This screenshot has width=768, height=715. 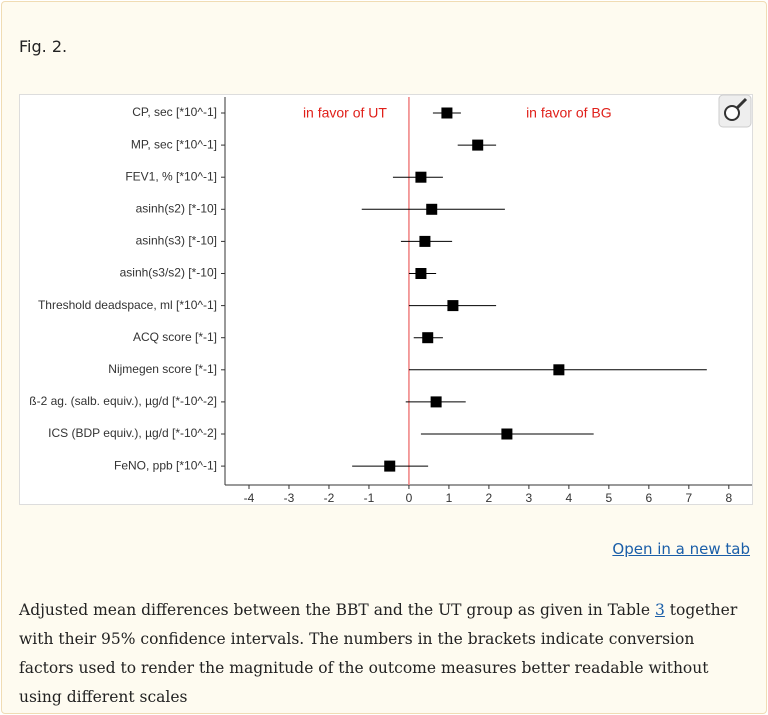 I want to click on x-tick-label: 8, so click(x=728, y=498).